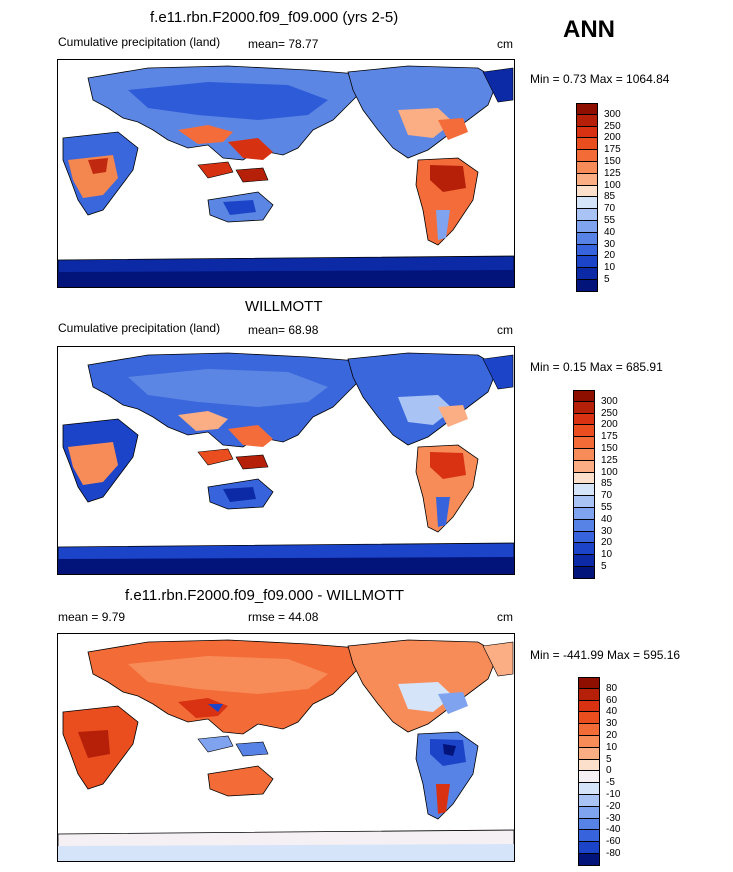 The height and width of the screenshot is (872, 733). I want to click on panel-2-title: WILLMOTT, so click(284, 306).